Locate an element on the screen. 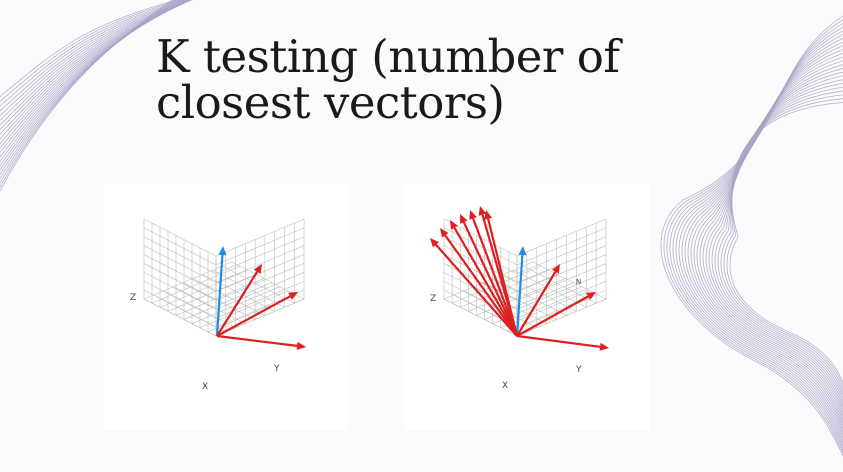 This screenshot has height=472, width=843. right-axis-label-x: X is located at coordinates (505, 386).